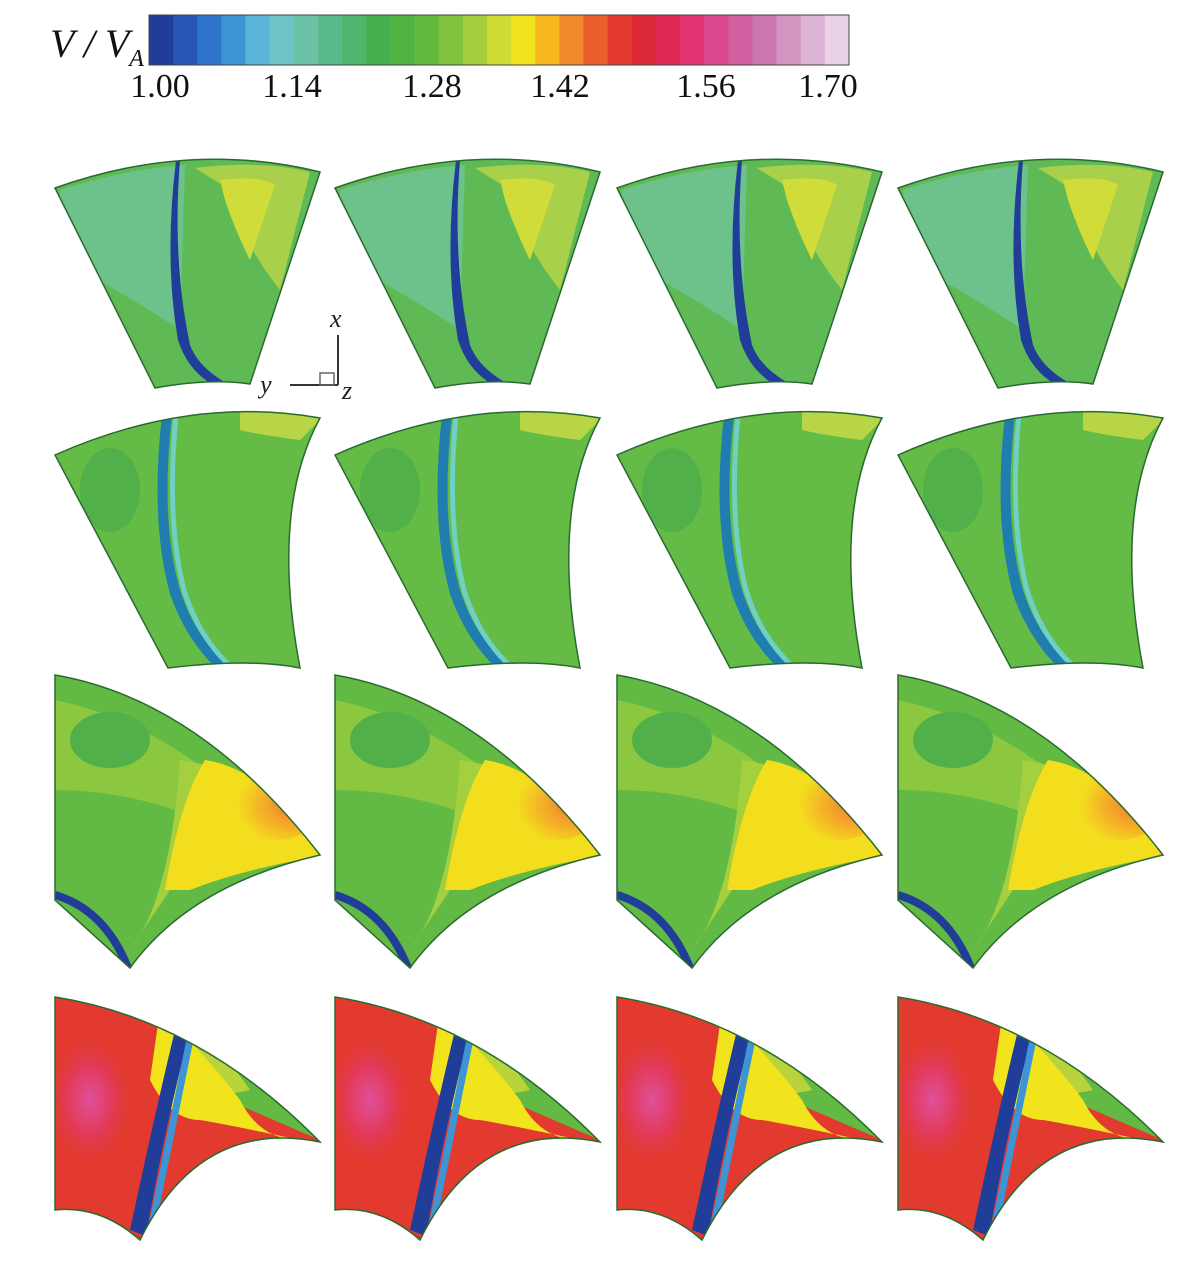 This screenshot has height=1268, width=1200. What do you see at coordinates (136, 59) in the screenshot?
I see `colorbar-label-subscript: A` at bounding box center [136, 59].